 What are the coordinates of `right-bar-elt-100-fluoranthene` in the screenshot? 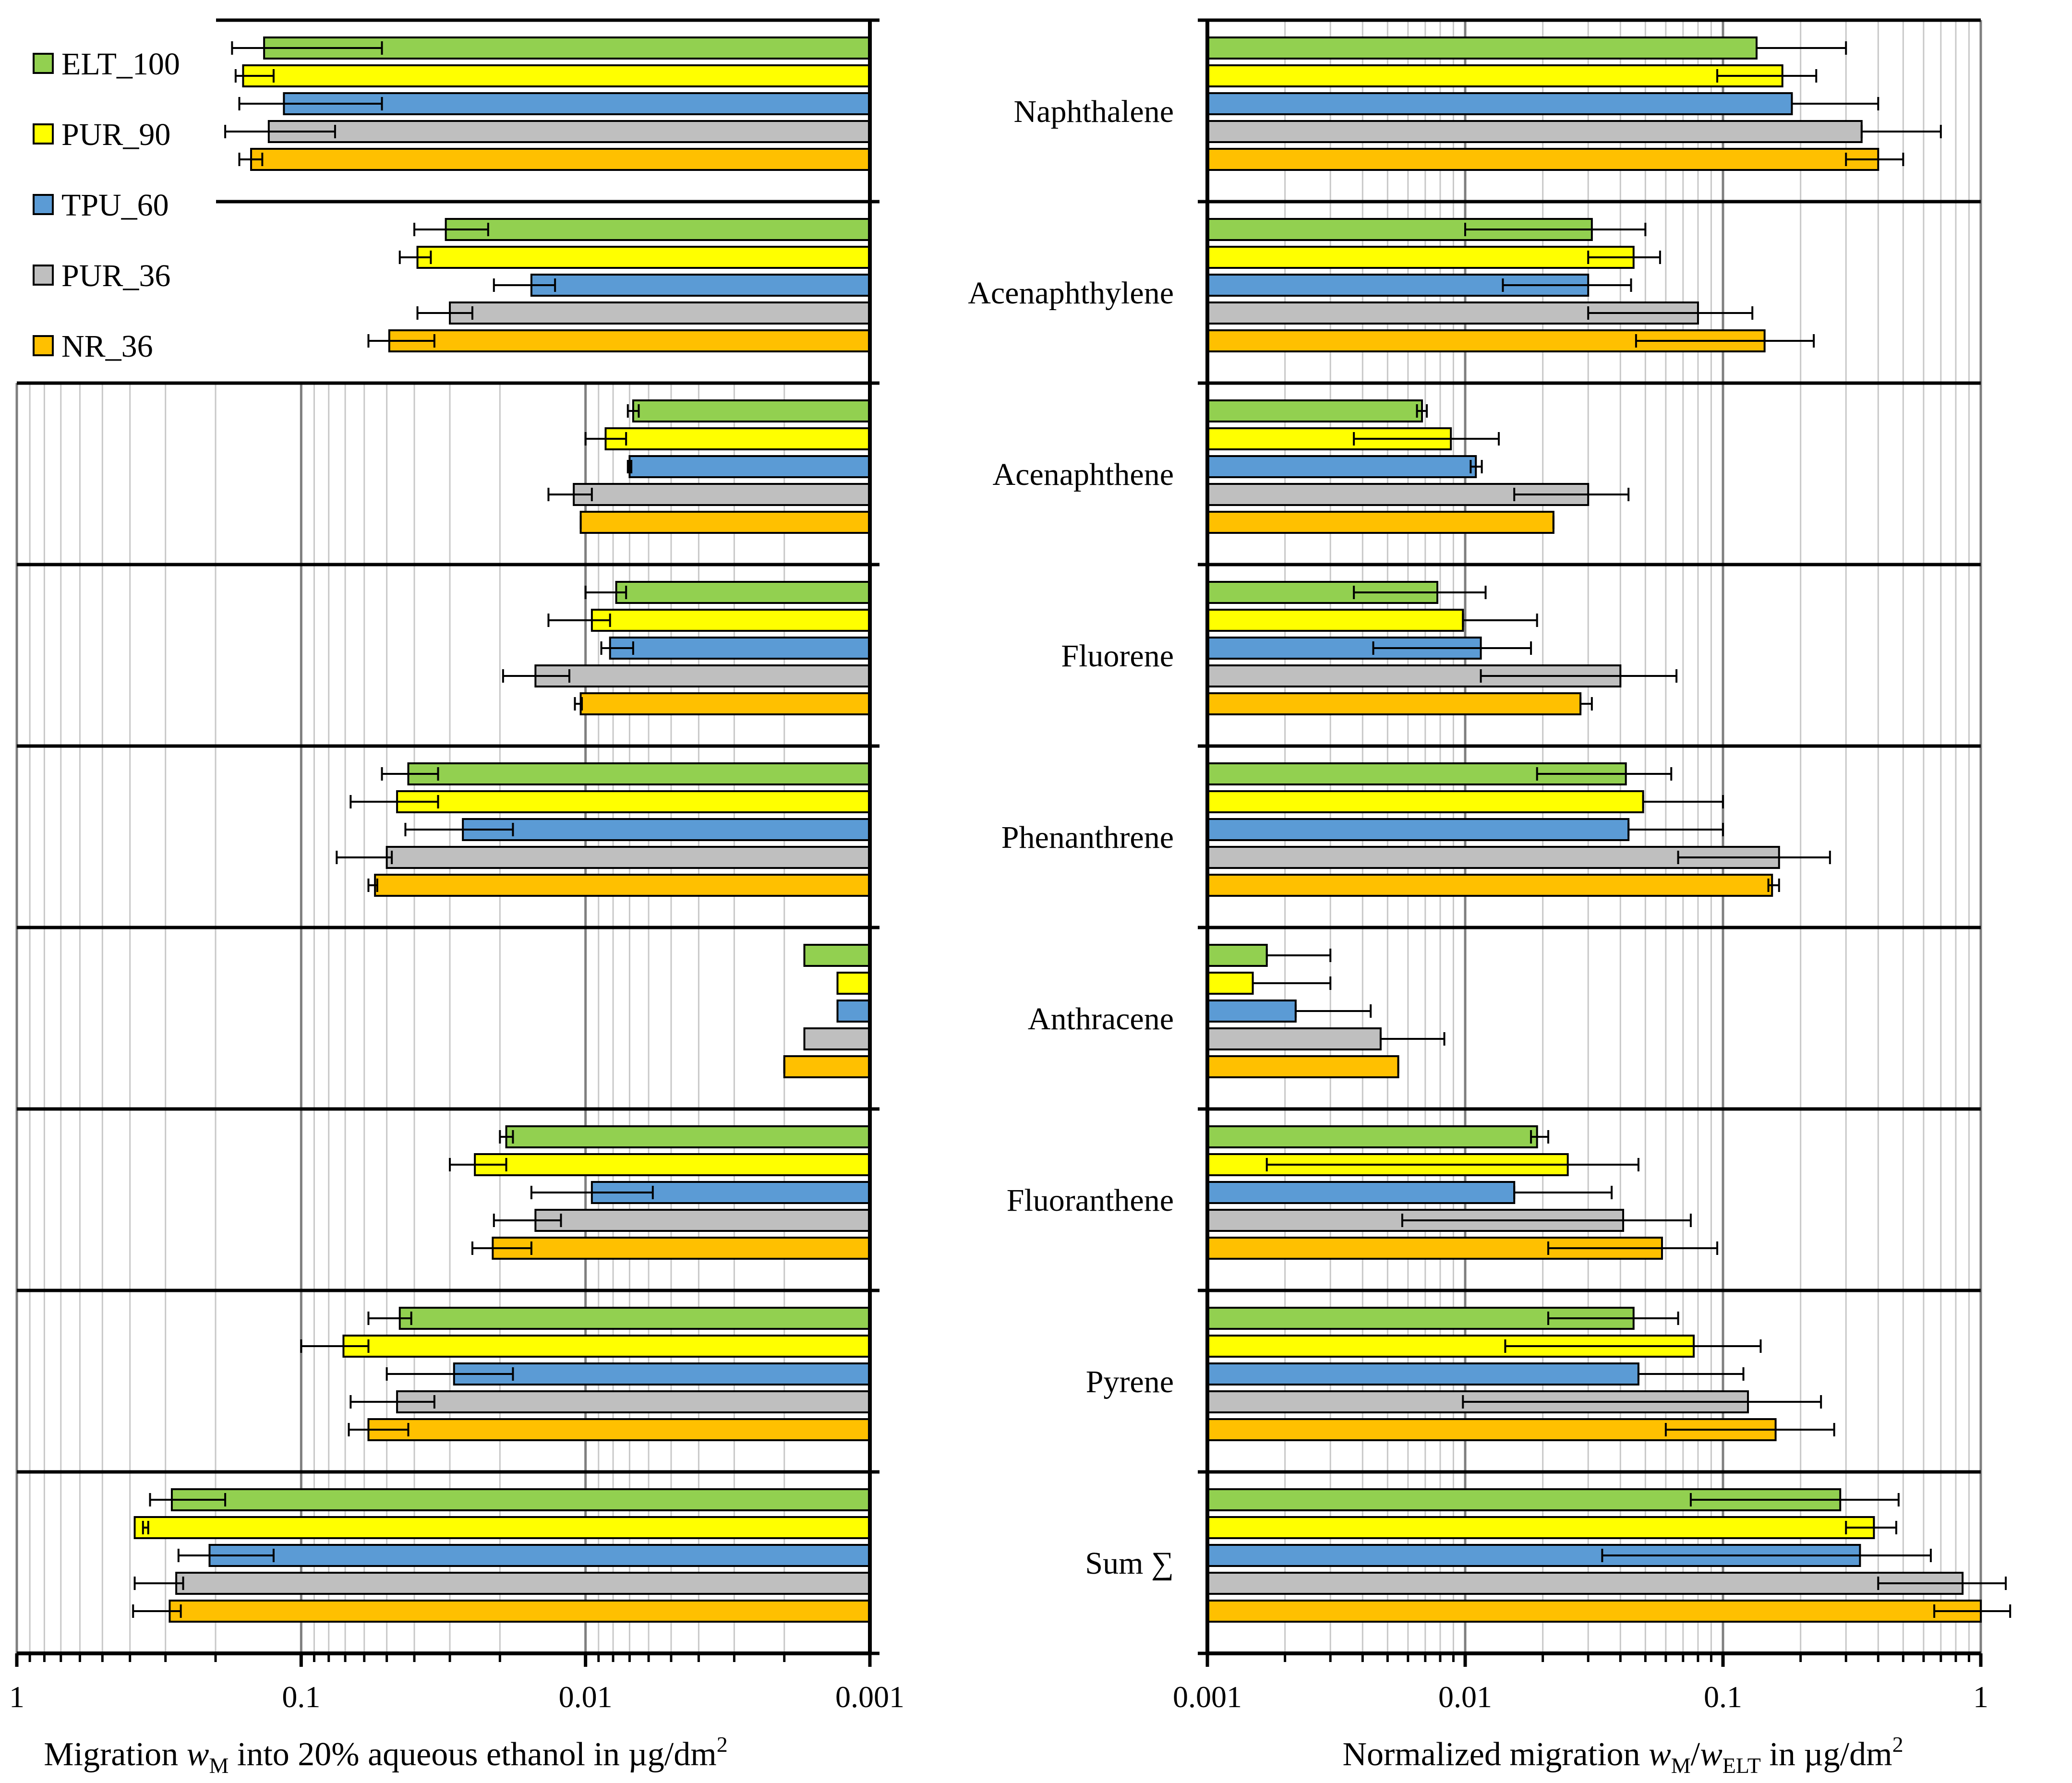 It's located at (1372, 1136).